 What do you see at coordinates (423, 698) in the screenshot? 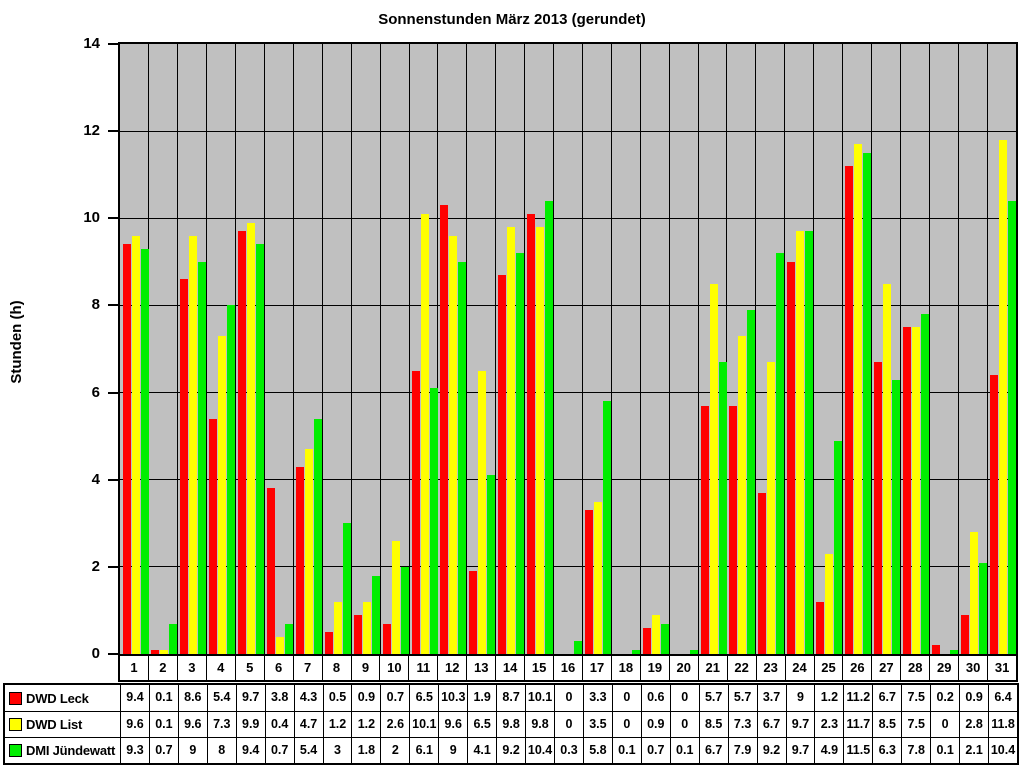
I see `value-dwd-leck-day-11: 6.5` at bounding box center [423, 698].